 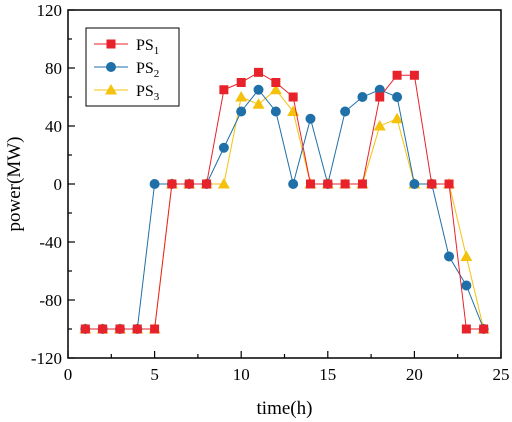 What do you see at coordinates (14, 184) in the screenshot?
I see `y-axis-title: power(MW)` at bounding box center [14, 184].